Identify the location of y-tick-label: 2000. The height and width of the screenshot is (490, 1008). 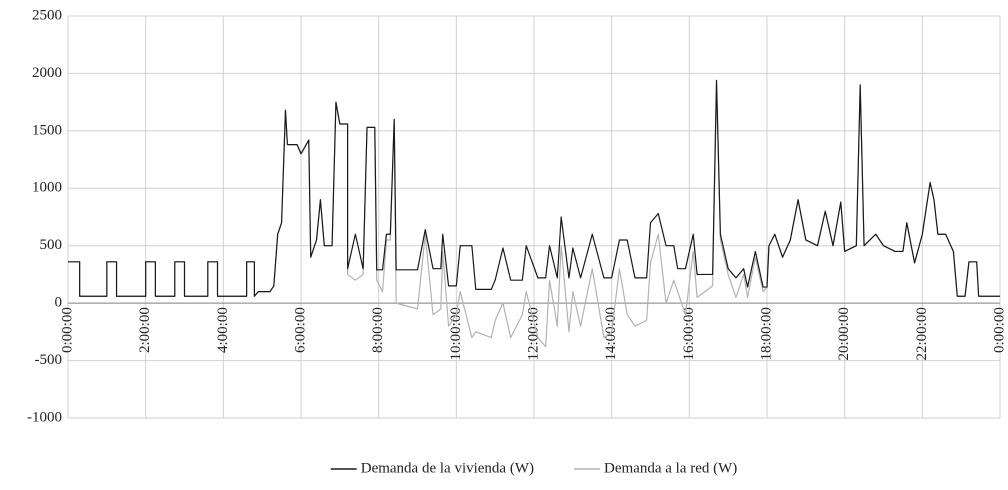
(47, 73).